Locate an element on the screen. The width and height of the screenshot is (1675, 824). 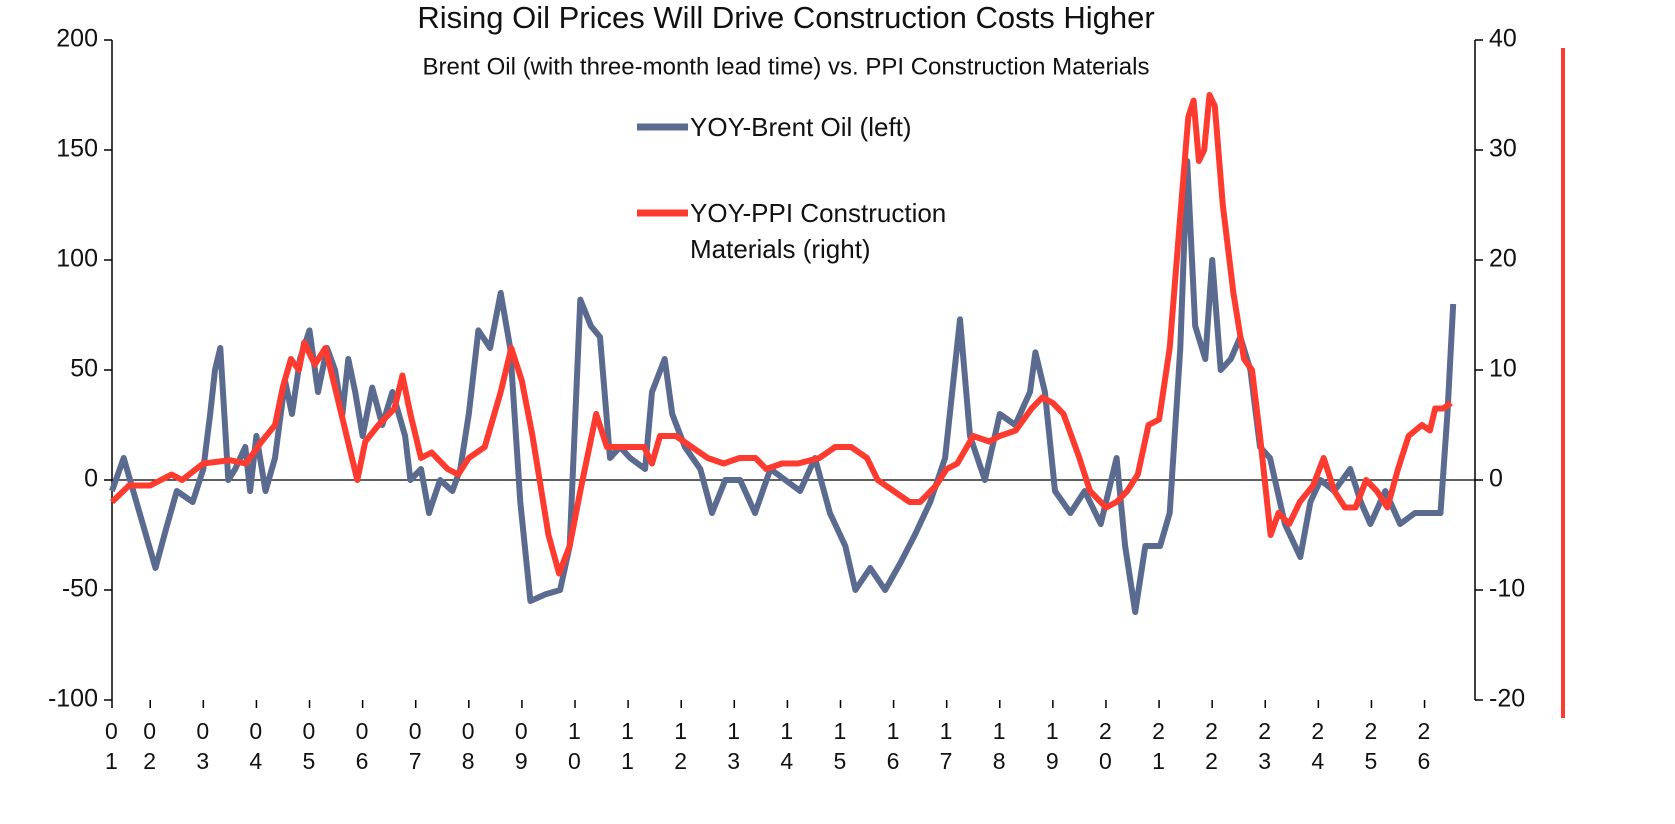
x-tick-label: 26 is located at coordinates (1424, 746).